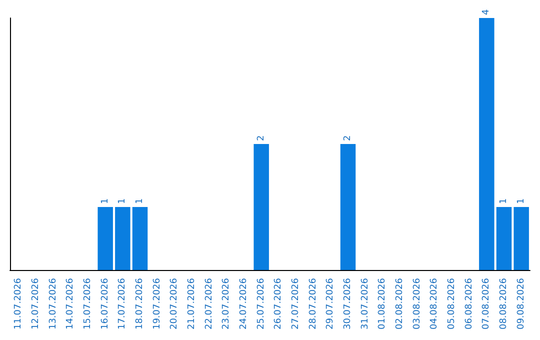  I want to click on x-tick-label: 12.07.2026, so click(36, 304).